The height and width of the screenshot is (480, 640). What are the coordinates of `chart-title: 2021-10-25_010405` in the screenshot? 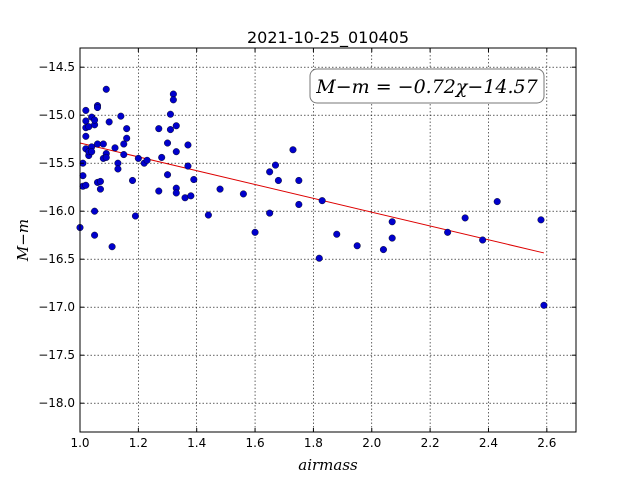 It's located at (328, 38).